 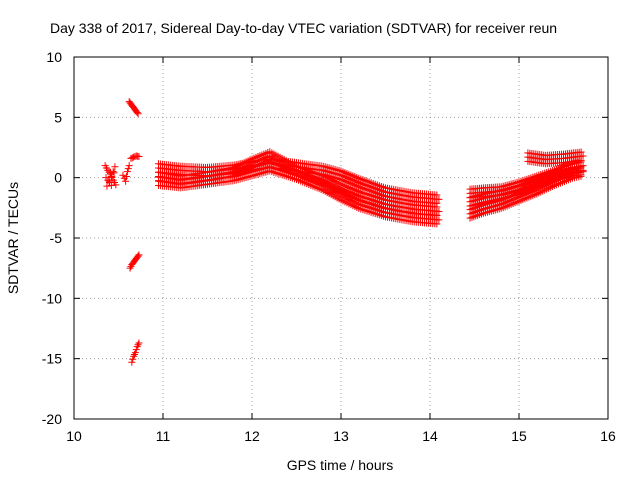 I want to click on x-axis-label: GPS time / hours, so click(x=340, y=465).